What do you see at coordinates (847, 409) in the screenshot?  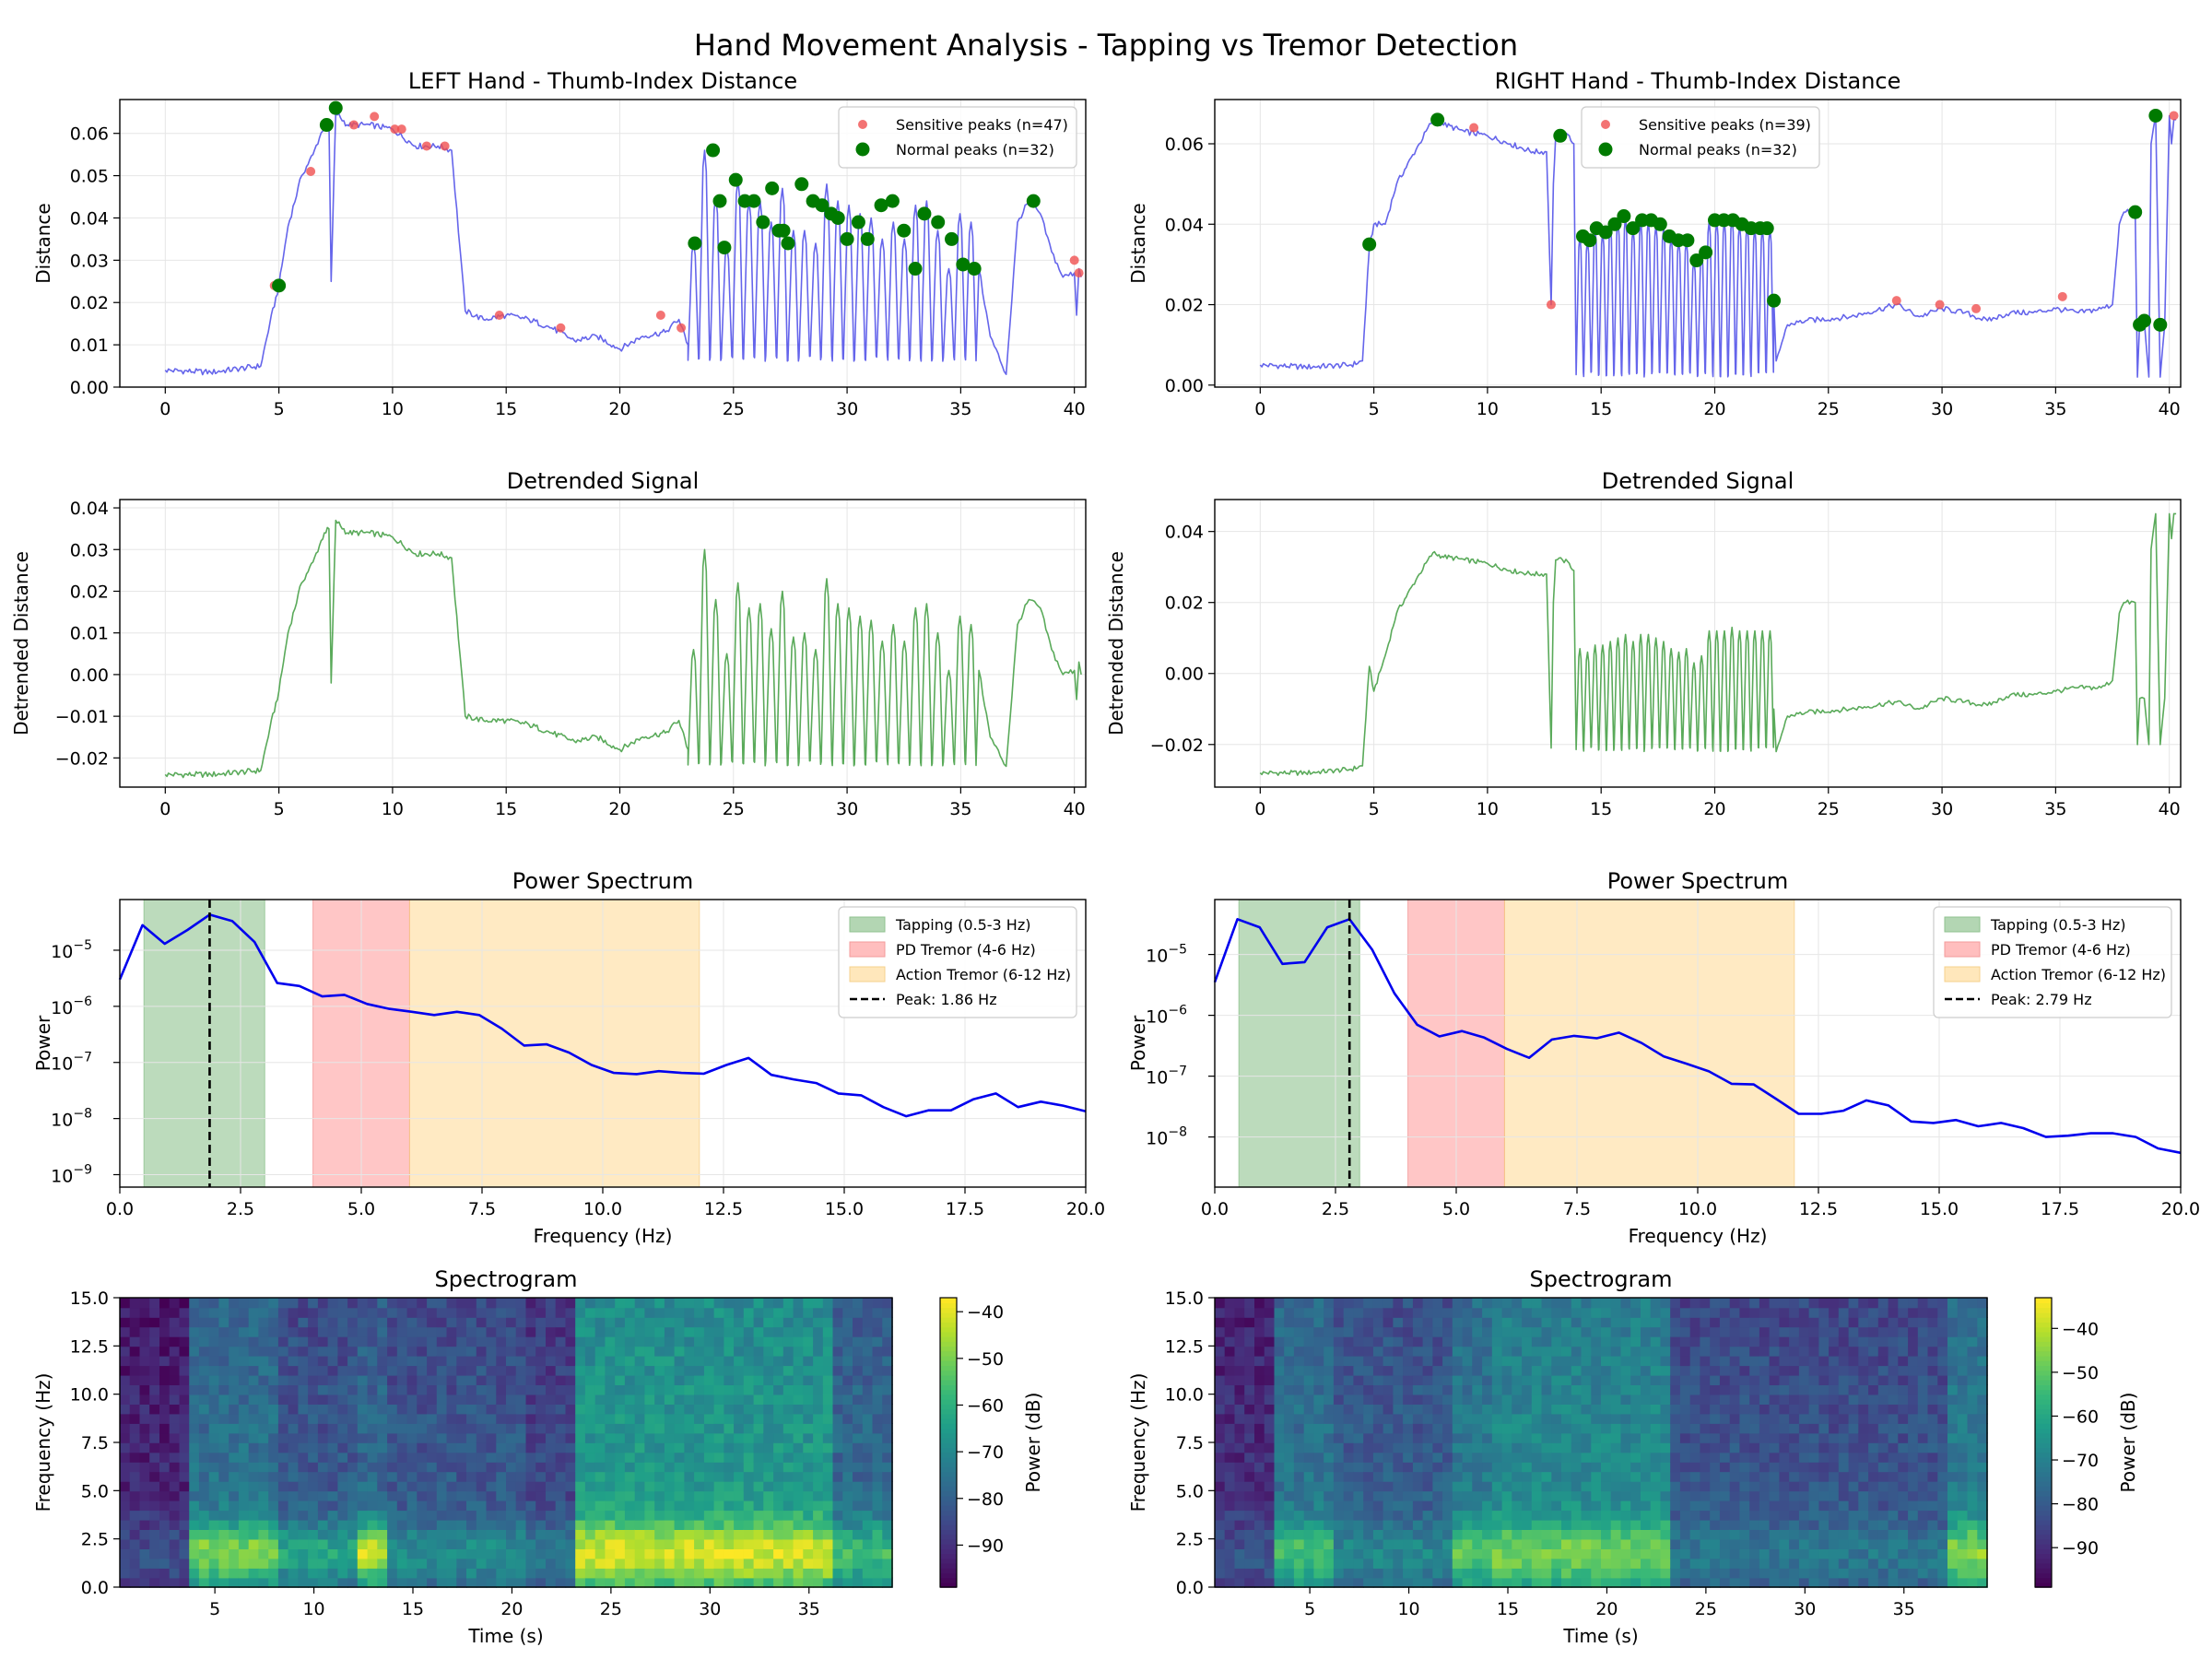 I see `x-tick-label: 30` at bounding box center [847, 409].